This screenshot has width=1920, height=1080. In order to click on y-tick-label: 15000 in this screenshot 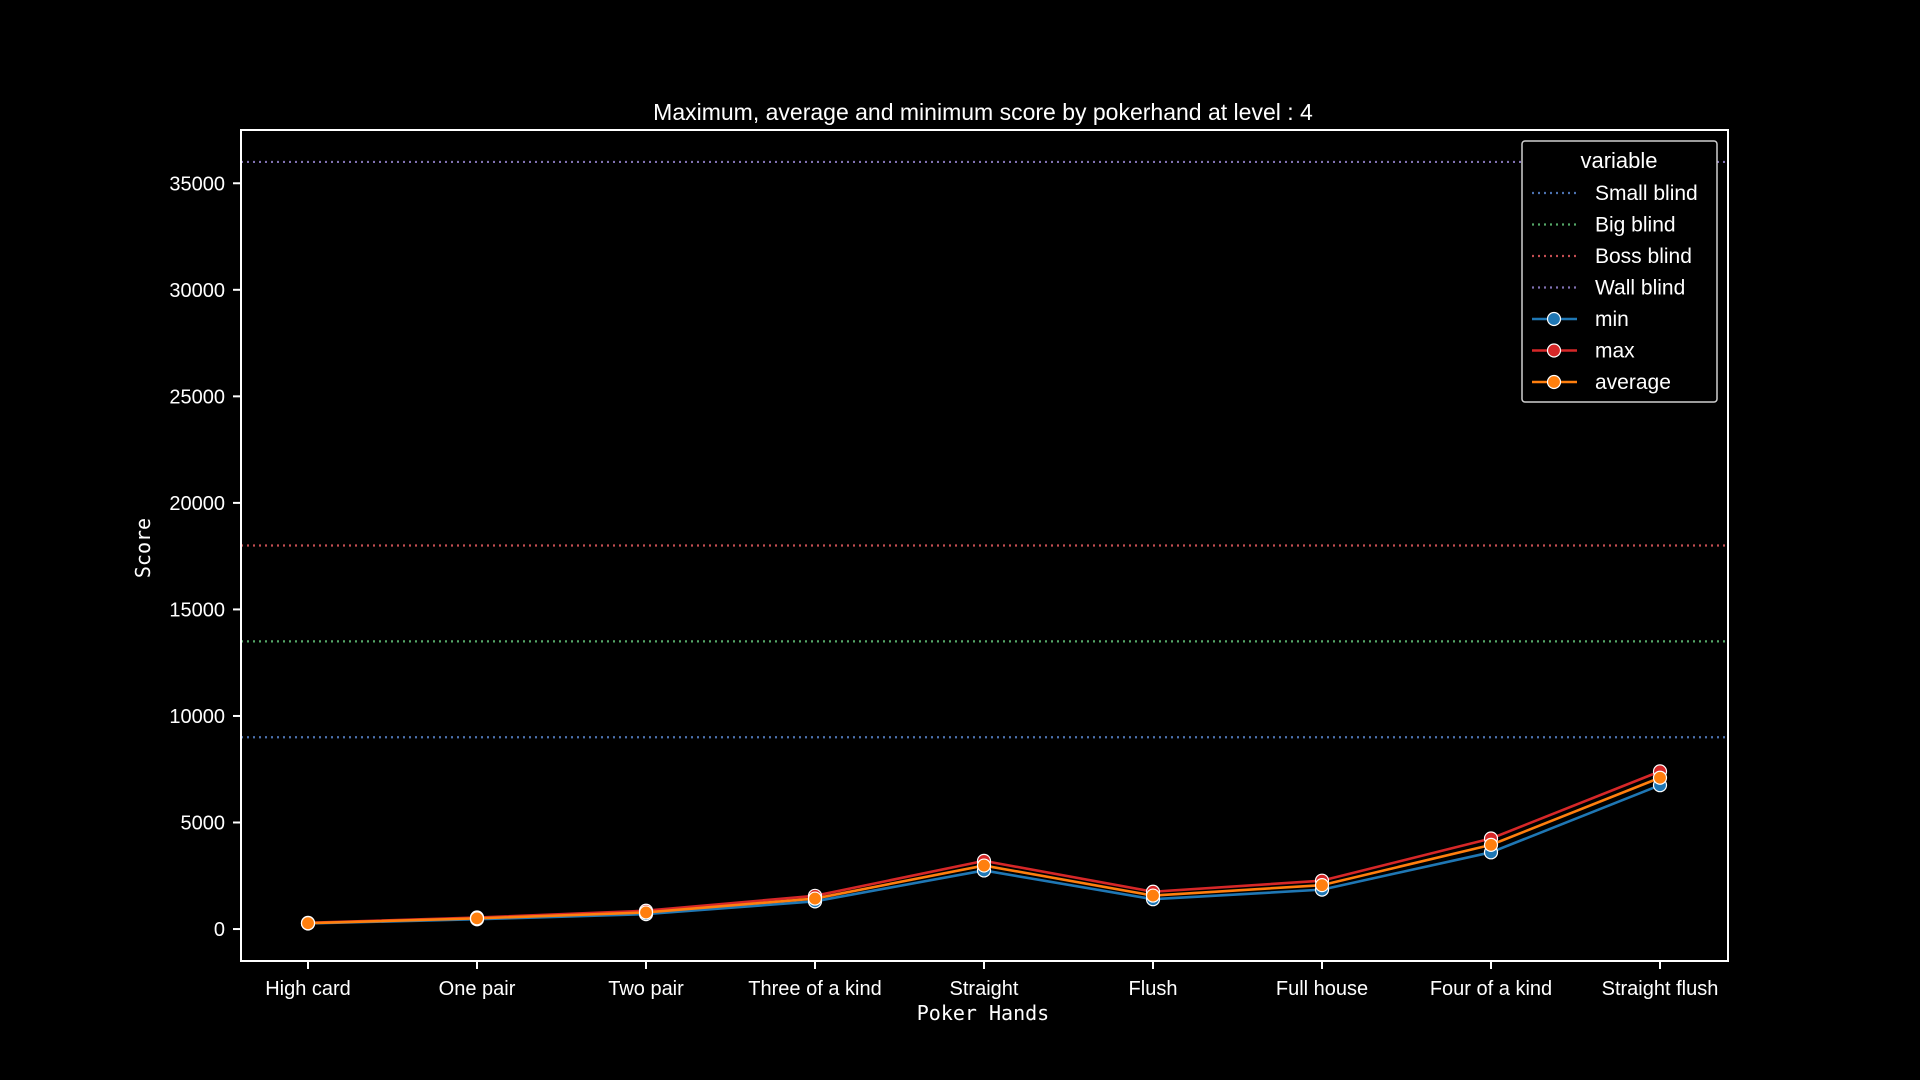, I will do `click(197, 610)`.